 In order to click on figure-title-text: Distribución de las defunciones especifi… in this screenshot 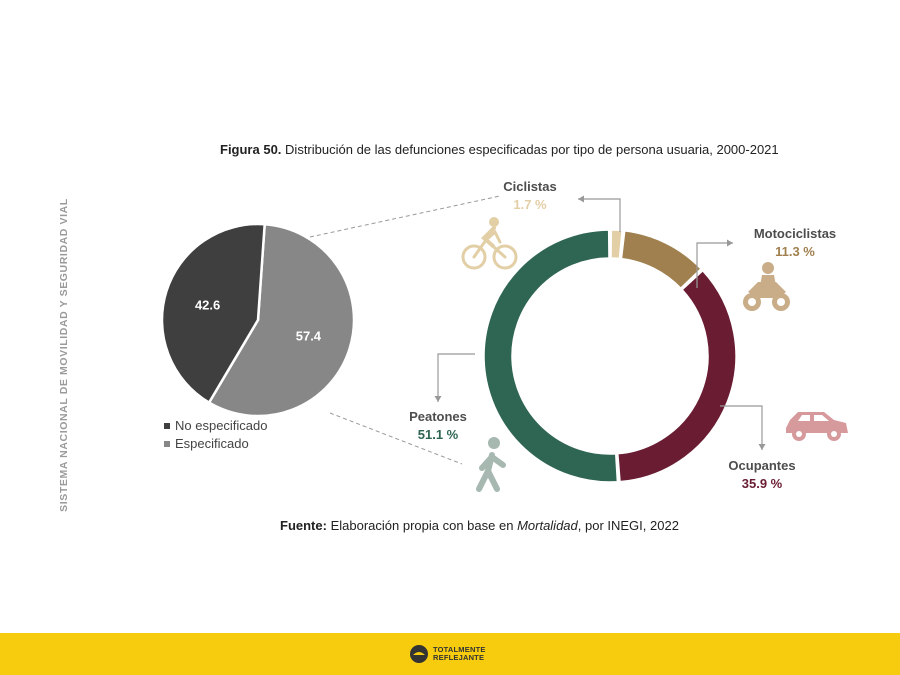, I will do `click(532, 149)`.